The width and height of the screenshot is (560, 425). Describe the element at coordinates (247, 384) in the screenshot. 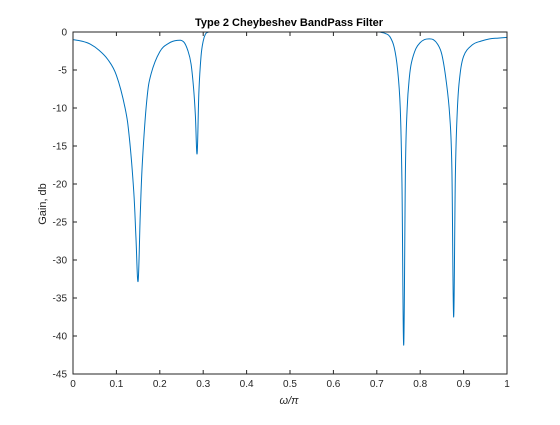

I see `x-tick-label: 0.4` at that location.